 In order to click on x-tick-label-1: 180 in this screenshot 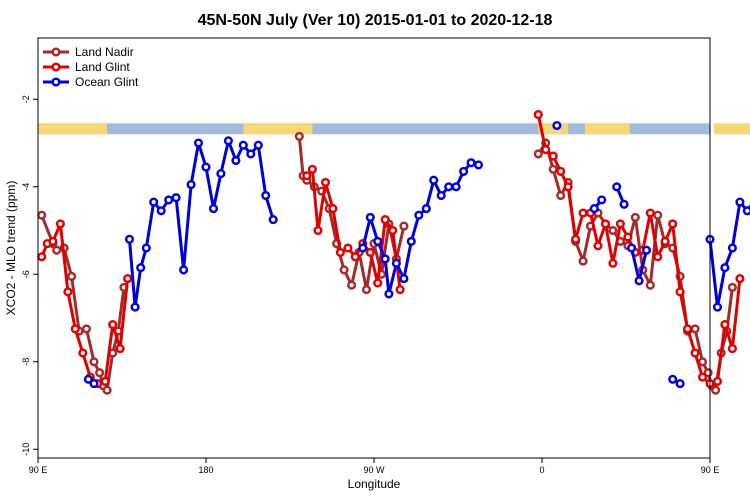, I will do `click(205, 470)`.